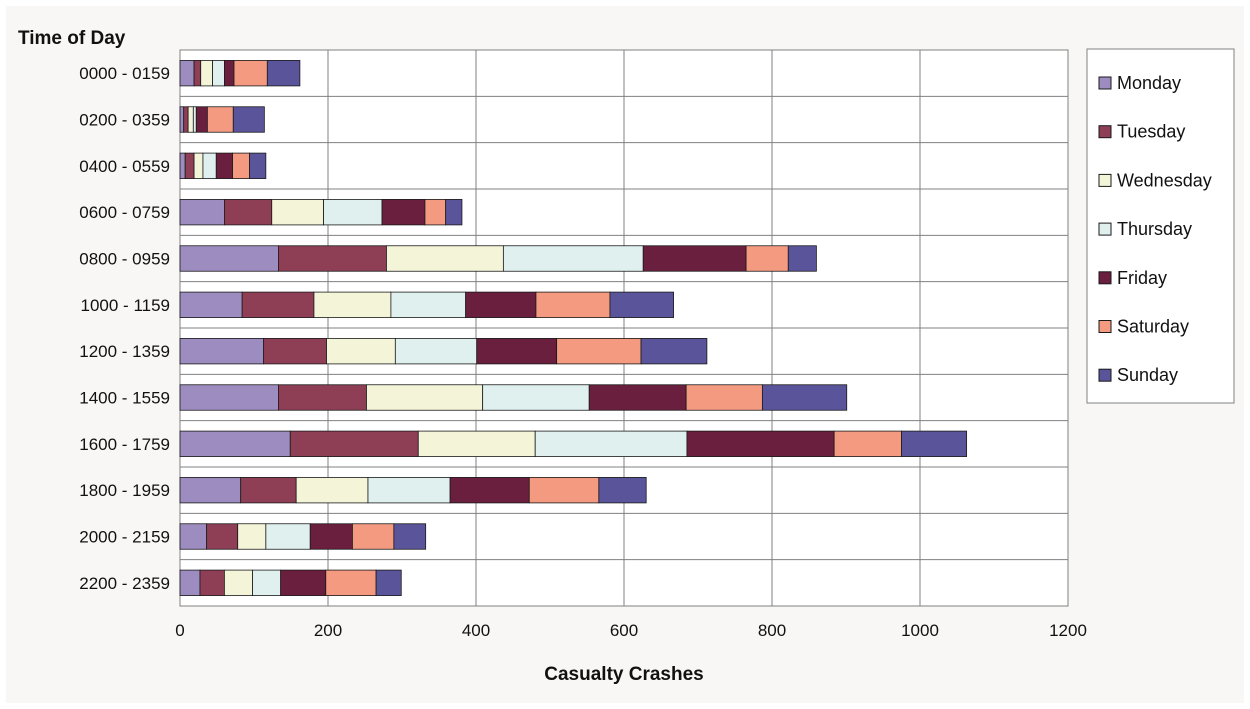 This screenshot has height=709, width=1250. What do you see at coordinates (623, 674) in the screenshot?
I see `x-axis-title: Casualty Crashes` at bounding box center [623, 674].